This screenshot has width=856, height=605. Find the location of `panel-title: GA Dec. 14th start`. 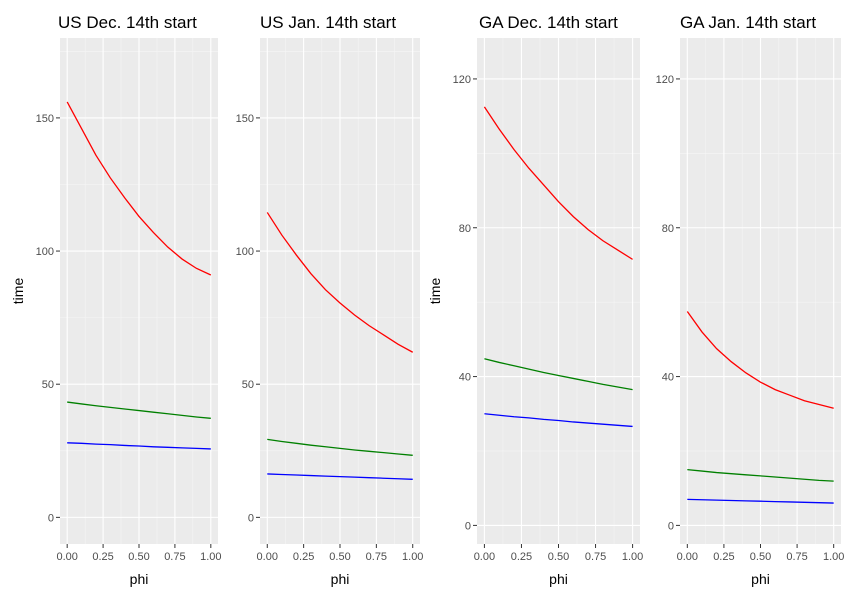

panel-title: GA Dec. 14th start is located at coordinates (548, 22).